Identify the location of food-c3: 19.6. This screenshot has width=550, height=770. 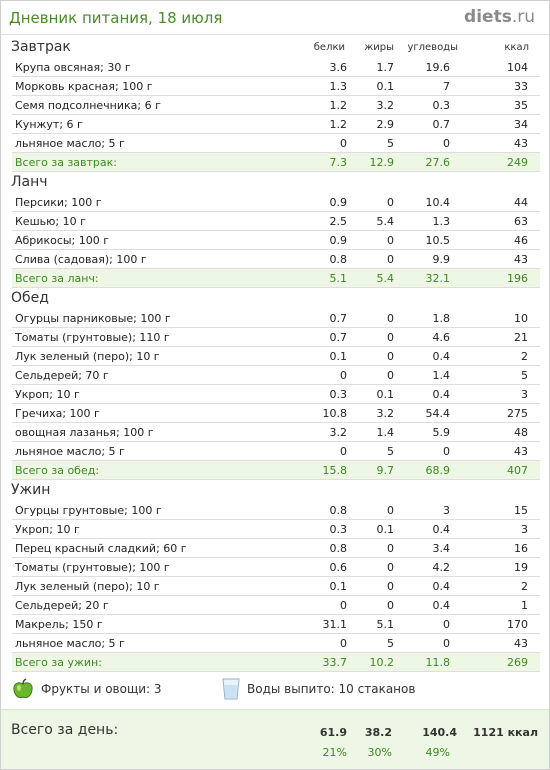
(438, 67).